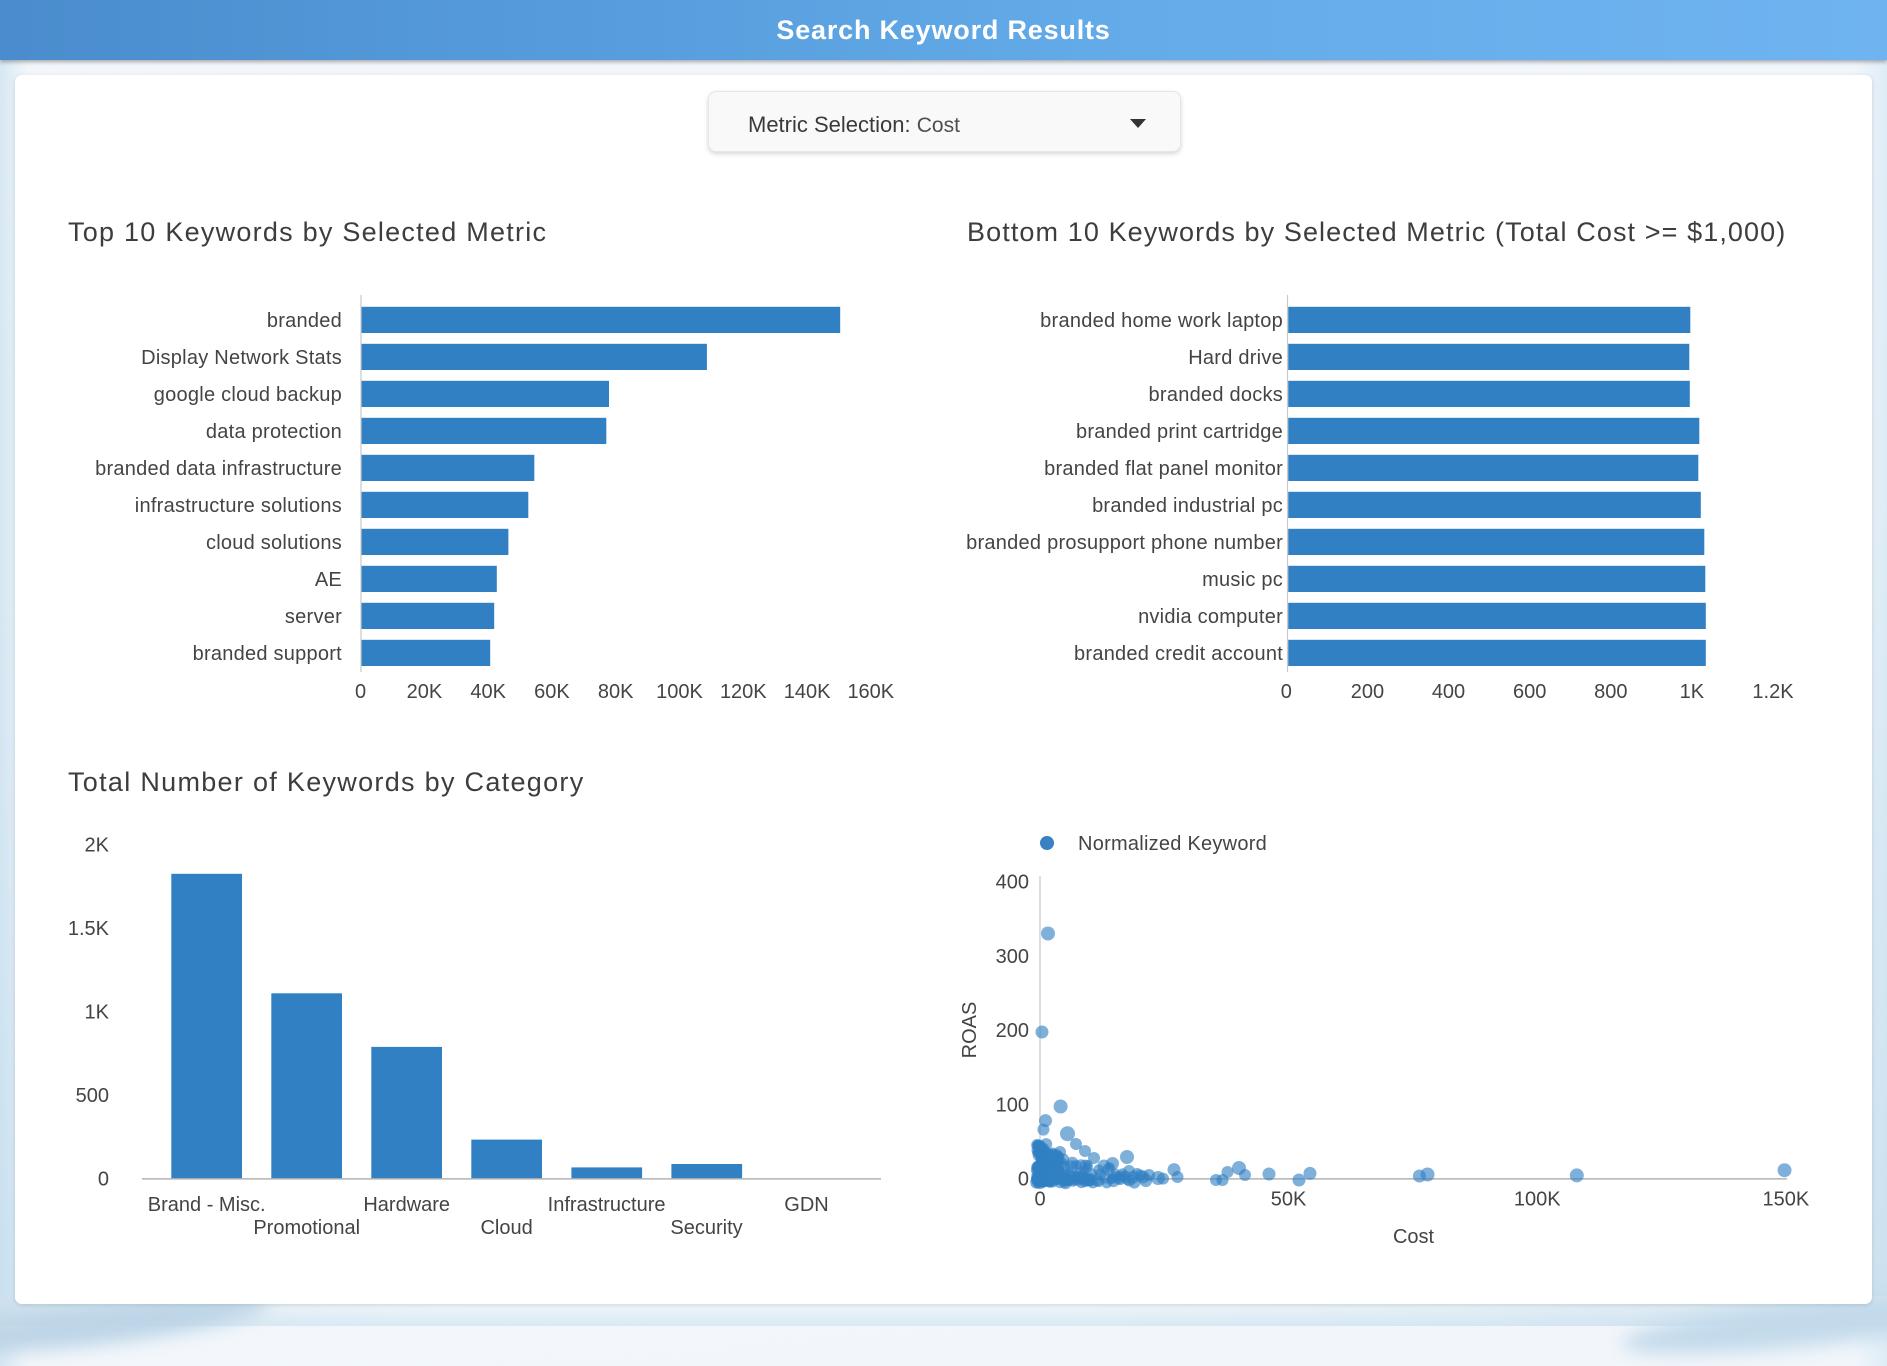  What do you see at coordinates (1414, 1237) in the screenshot?
I see `svg-text: Cost` at bounding box center [1414, 1237].